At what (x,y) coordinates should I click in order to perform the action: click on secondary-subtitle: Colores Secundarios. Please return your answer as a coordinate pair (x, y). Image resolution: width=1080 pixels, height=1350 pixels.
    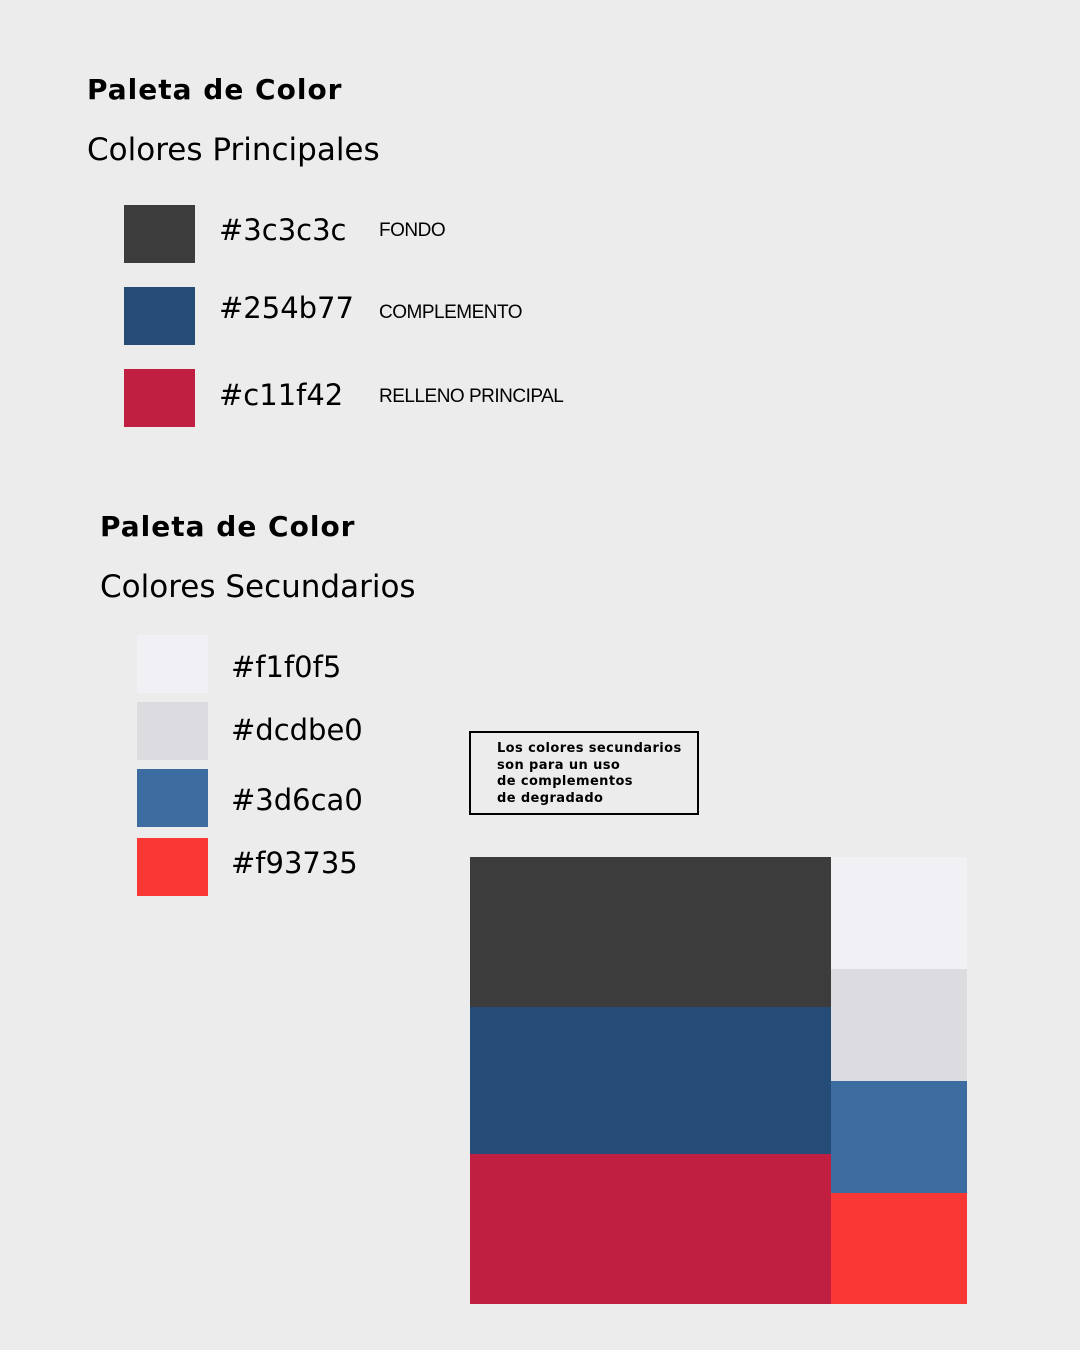
    Looking at the image, I should click on (258, 587).